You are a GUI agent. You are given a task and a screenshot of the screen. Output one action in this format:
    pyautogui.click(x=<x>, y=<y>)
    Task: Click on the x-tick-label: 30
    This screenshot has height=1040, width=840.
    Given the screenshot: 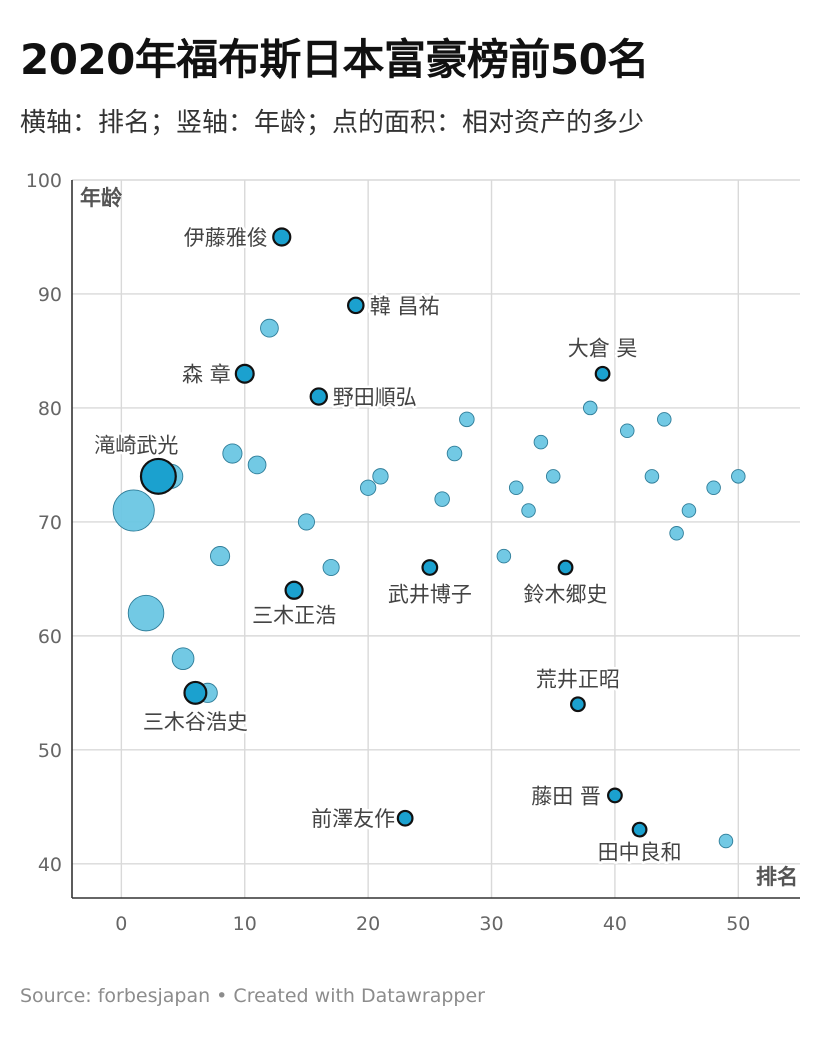 What is the action you would take?
    pyautogui.click(x=491, y=924)
    